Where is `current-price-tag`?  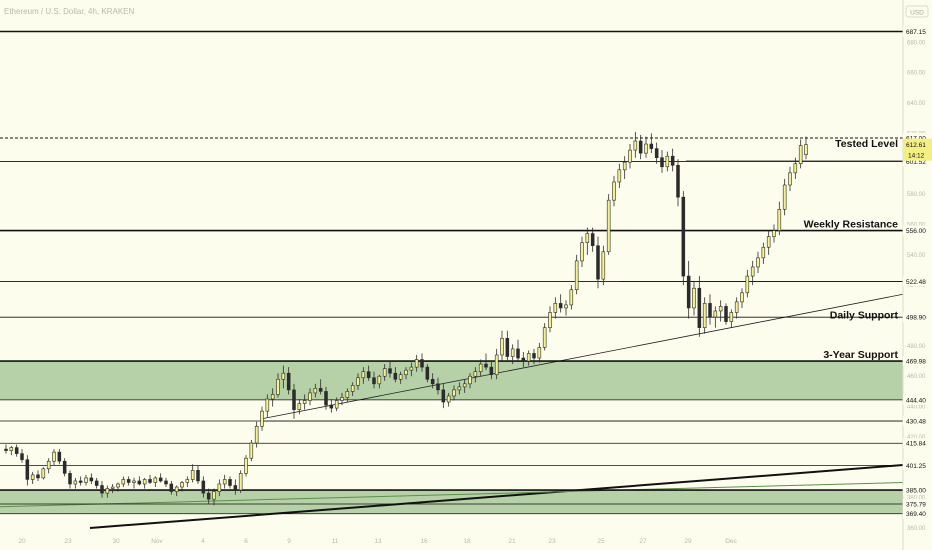
current-price-tag is located at coordinates (917, 144).